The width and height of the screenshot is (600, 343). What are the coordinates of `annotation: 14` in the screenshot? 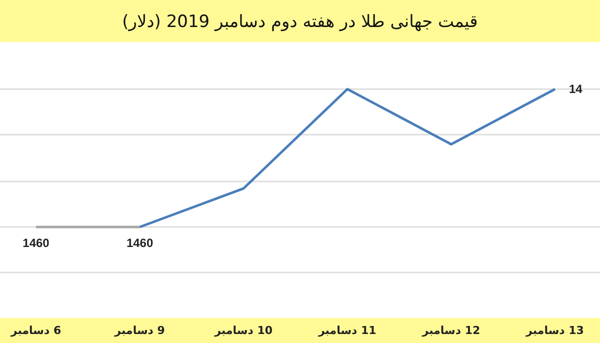 It's located at (576, 89).